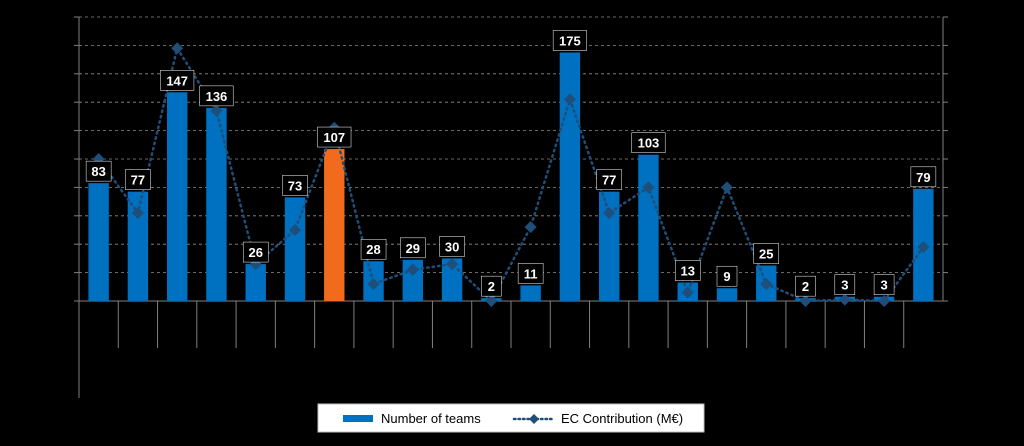 The image size is (1024, 446). I want to click on data-label: 175, so click(570, 41).